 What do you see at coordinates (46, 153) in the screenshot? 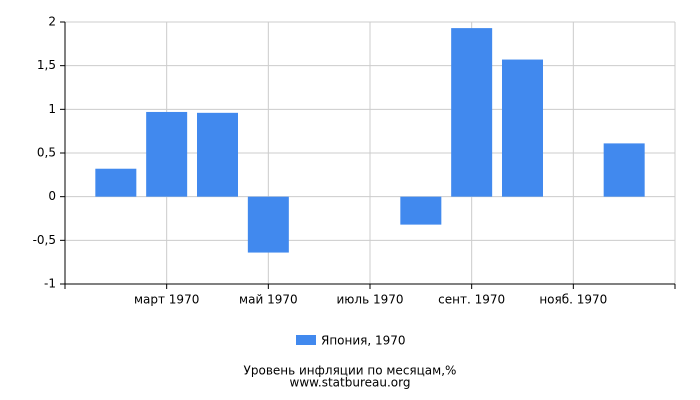
I see `y-tick-label: 0,5` at bounding box center [46, 153].